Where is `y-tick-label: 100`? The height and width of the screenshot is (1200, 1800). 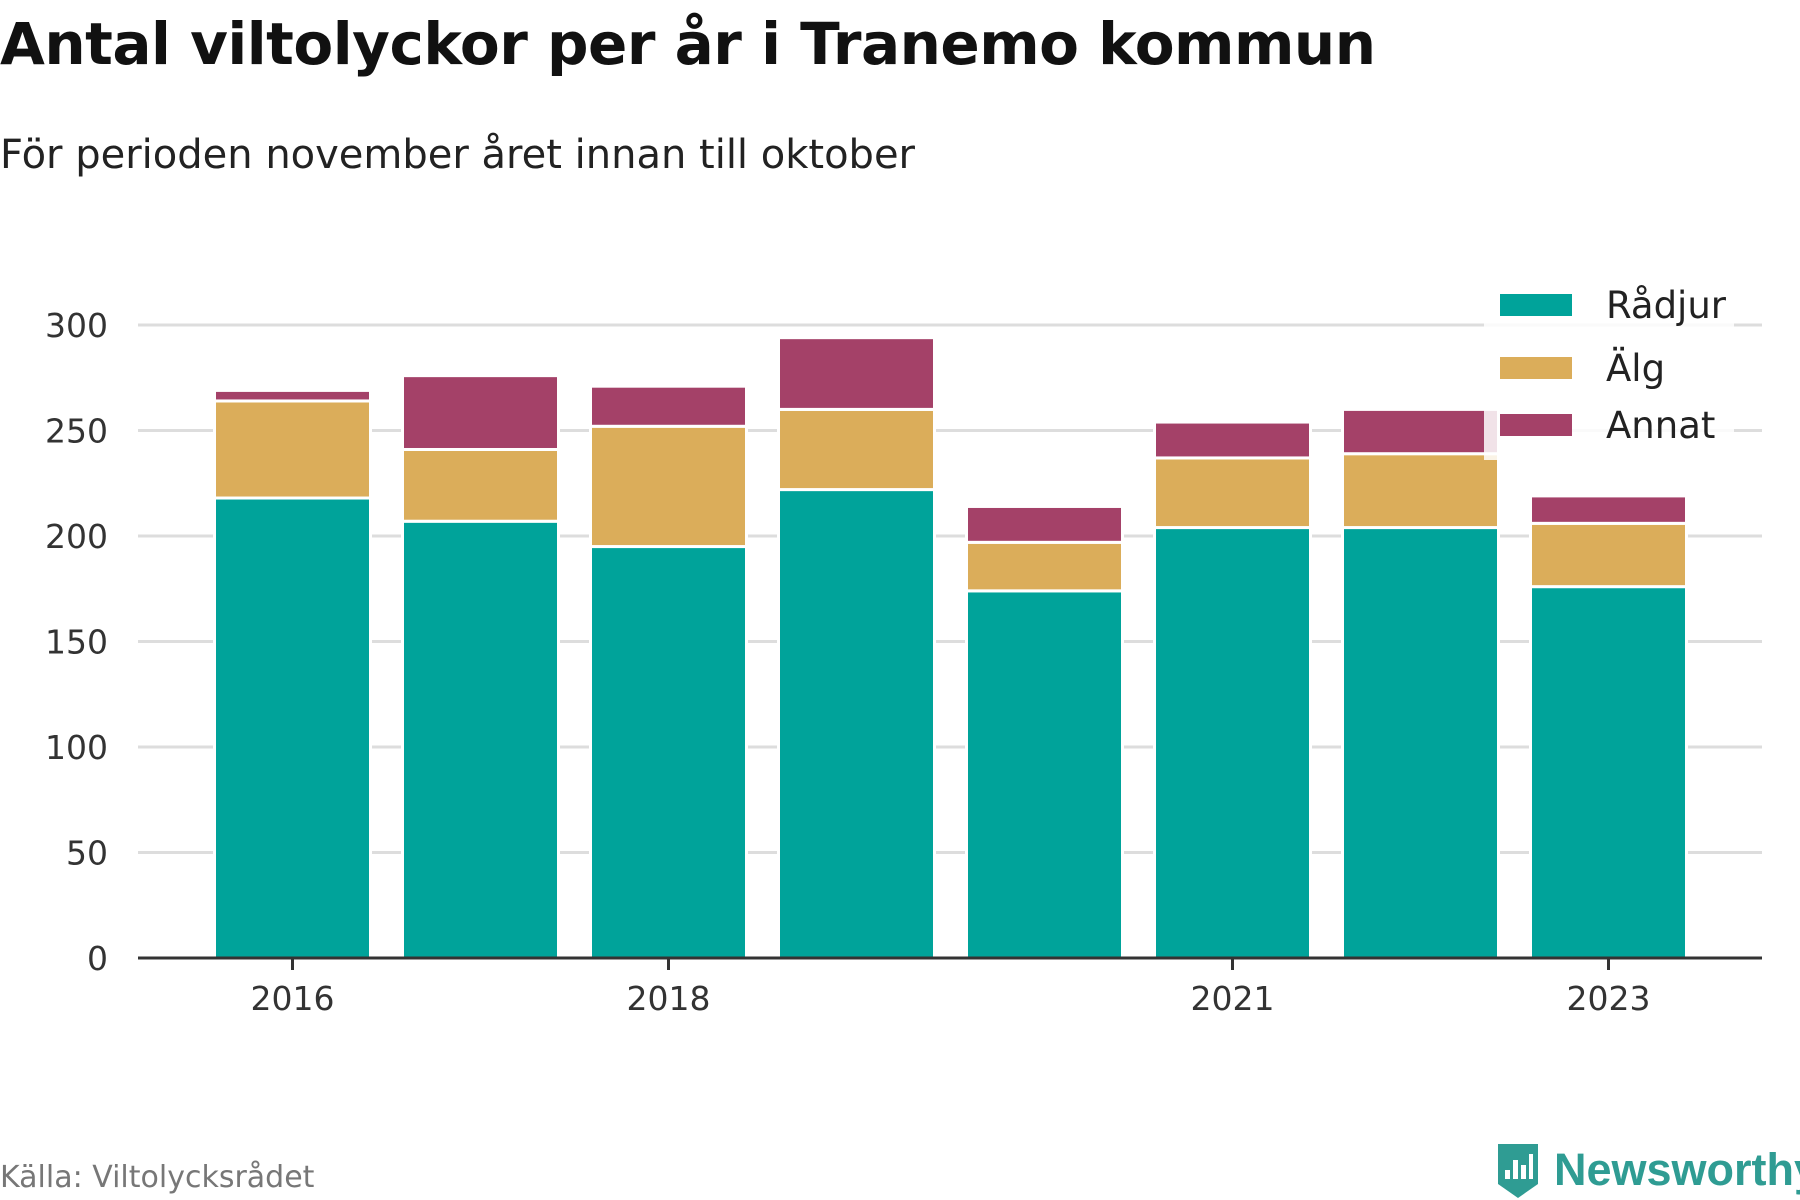
y-tick-label: 100 is located at coordinates (76, 747).